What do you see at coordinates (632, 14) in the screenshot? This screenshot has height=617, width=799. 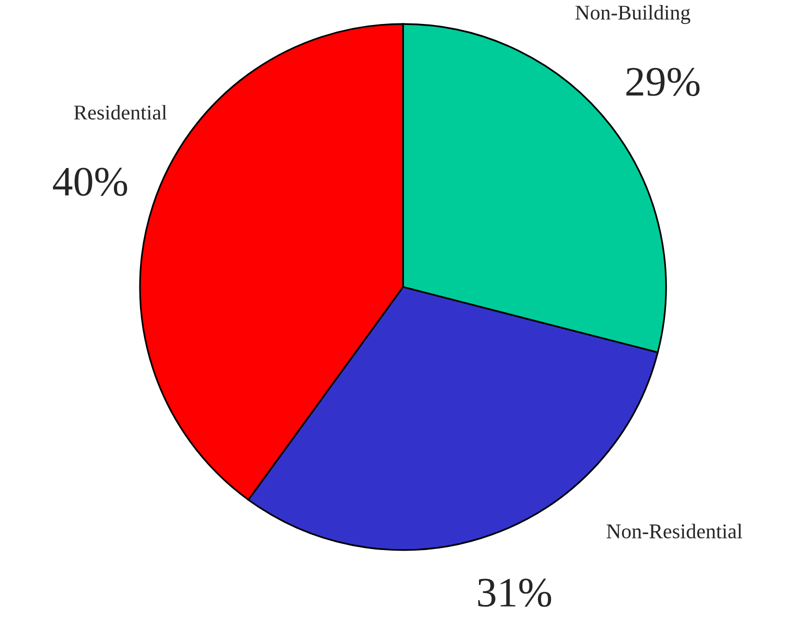 I see `slice-label: Non-Building` at bounding box center [632, 14].